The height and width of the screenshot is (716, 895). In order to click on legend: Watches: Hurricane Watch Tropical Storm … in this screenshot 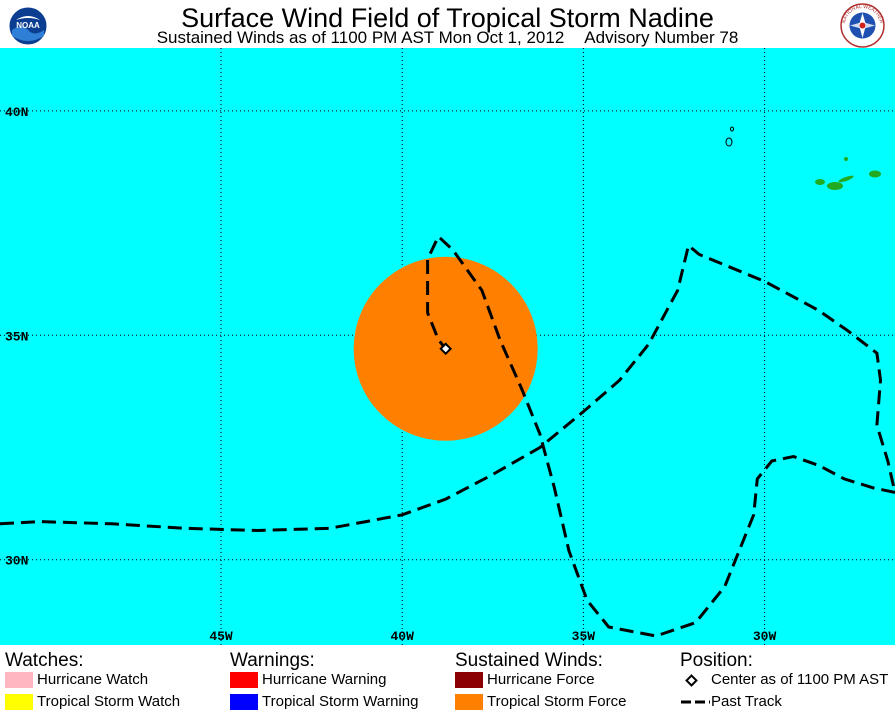, I will do `click(447, 680)`.